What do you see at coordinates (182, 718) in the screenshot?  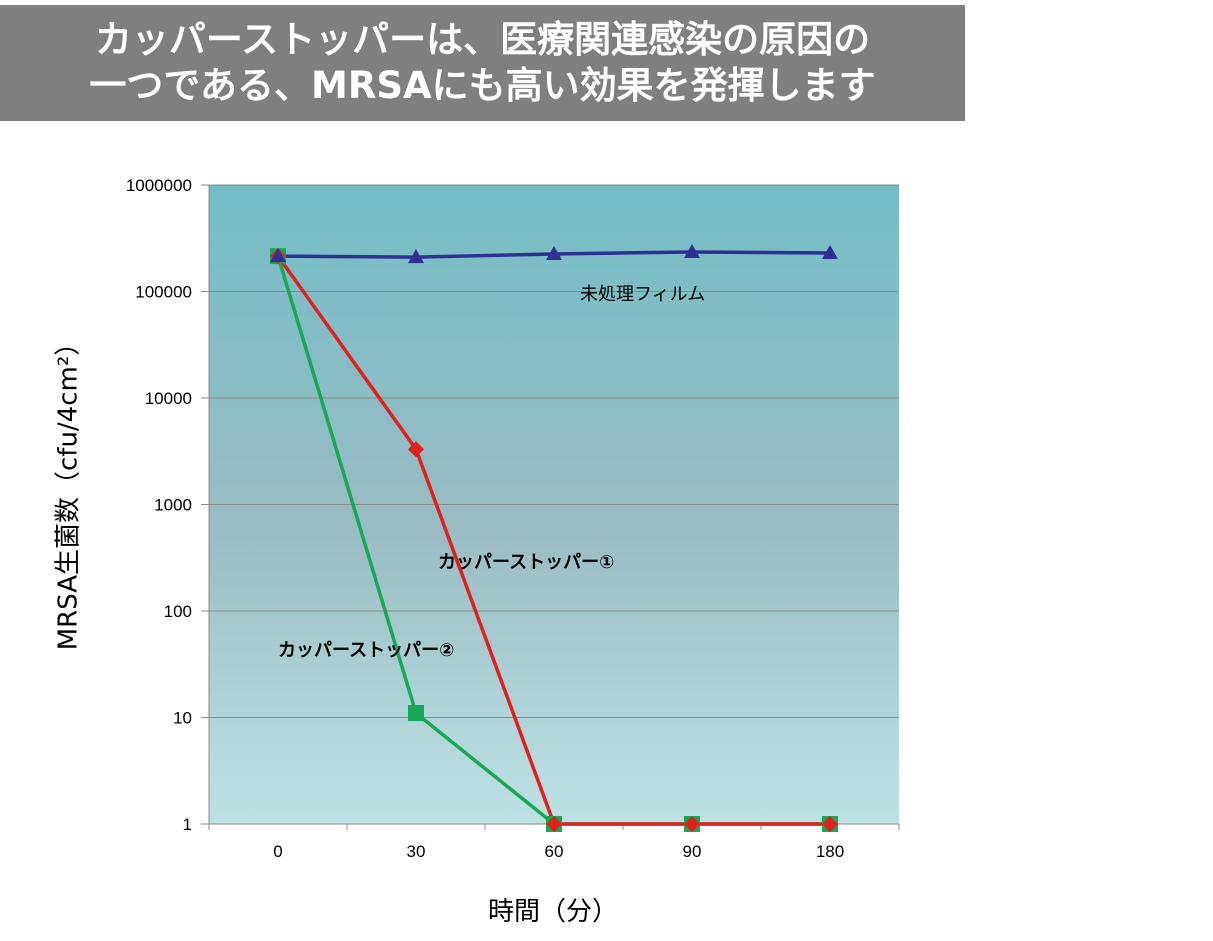 I see `y-tick-label: 10` at bounding box center [182, 718].